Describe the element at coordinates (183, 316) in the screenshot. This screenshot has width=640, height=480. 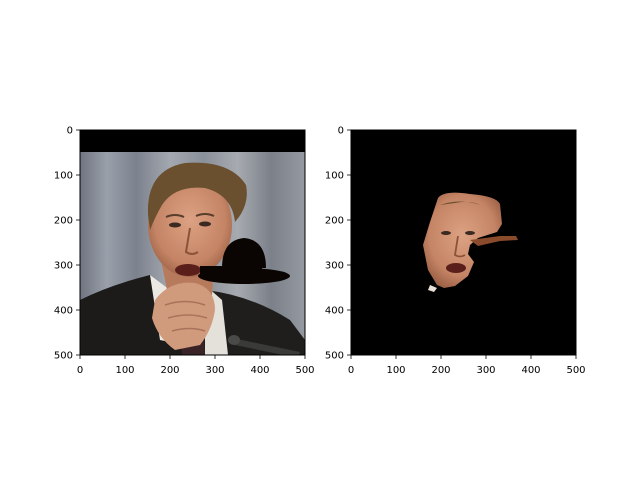
I see `hand` at that location.